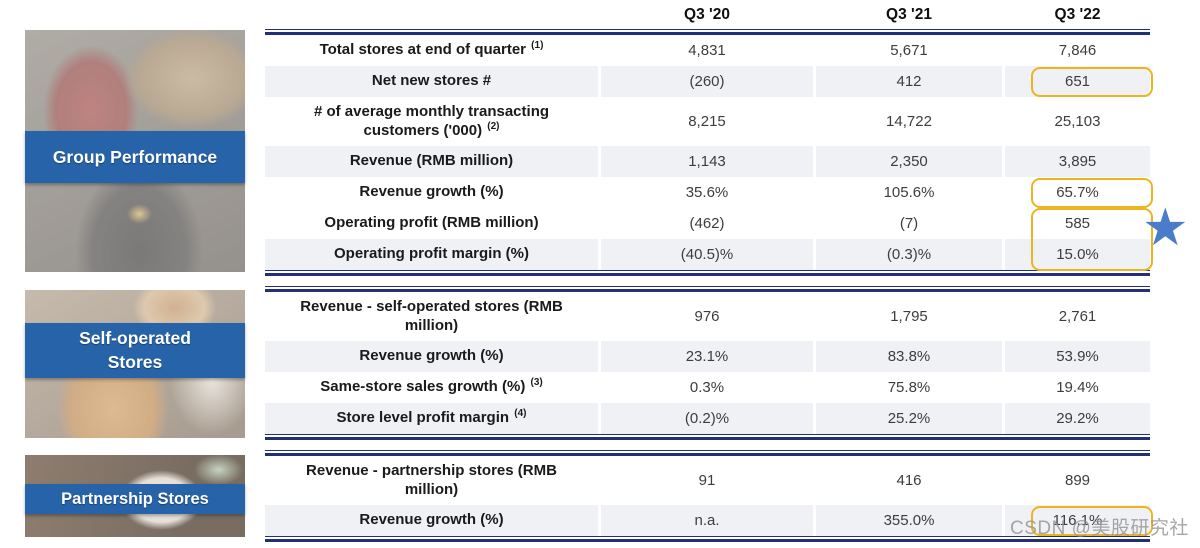 The height and width of the screenshot is (548, 1200). Describe the element at coordinates (909, 316) in the screenshot. I see `cell-value: 1,795` at that location.